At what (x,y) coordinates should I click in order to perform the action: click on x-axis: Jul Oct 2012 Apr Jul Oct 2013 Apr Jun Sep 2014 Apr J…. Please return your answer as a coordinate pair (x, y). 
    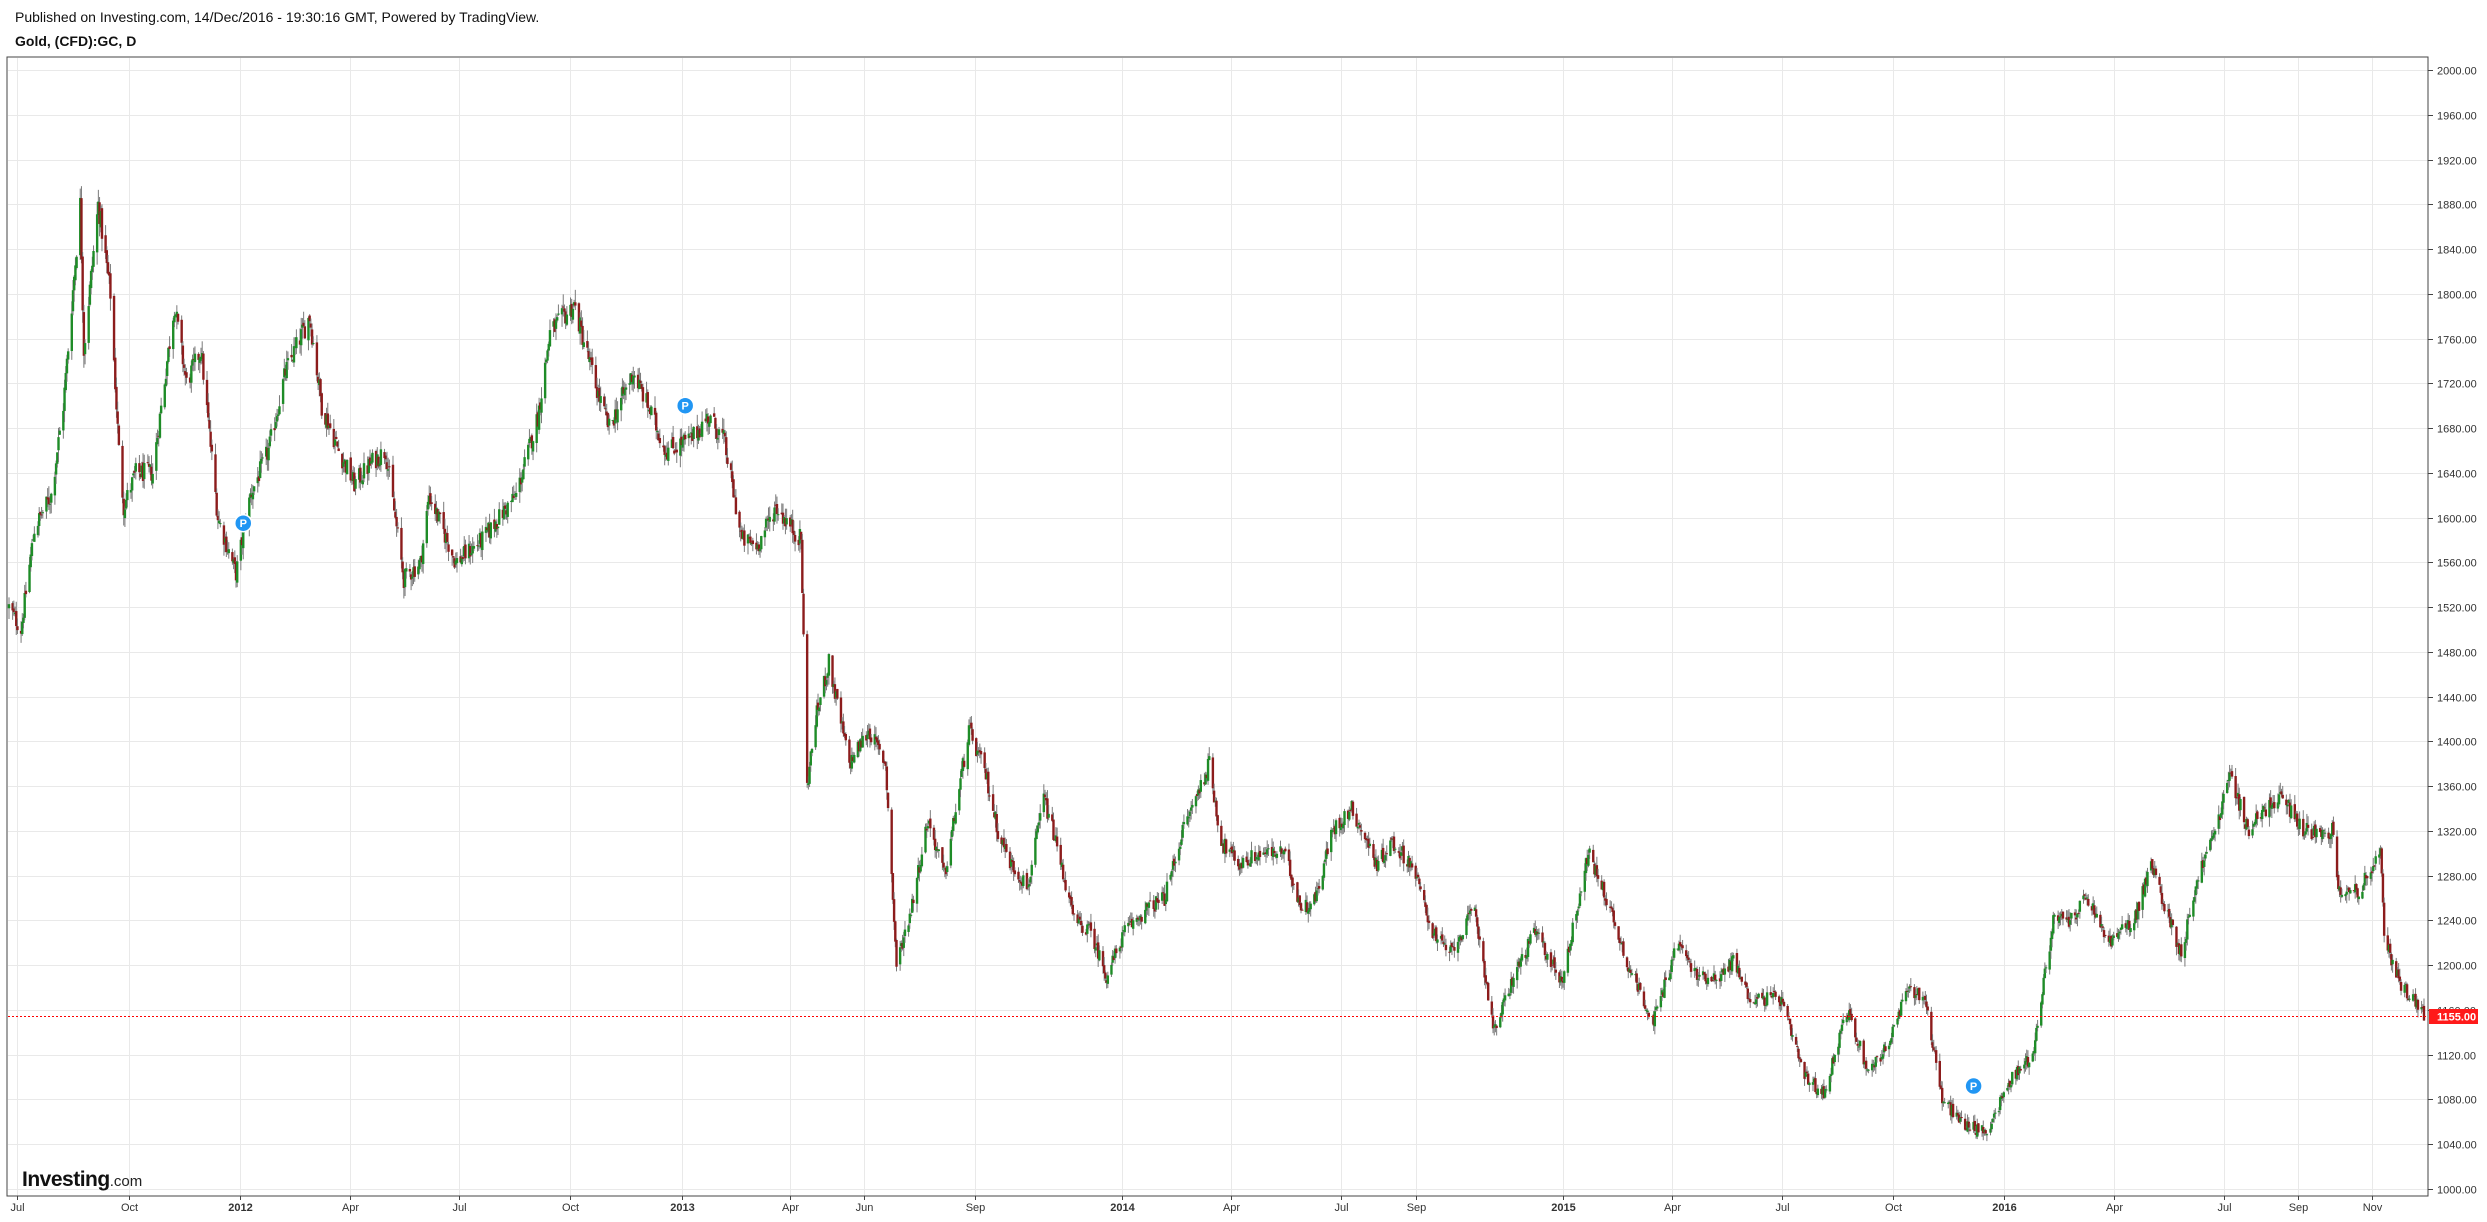
    Looking at the image, I should click on (1196, 1205).